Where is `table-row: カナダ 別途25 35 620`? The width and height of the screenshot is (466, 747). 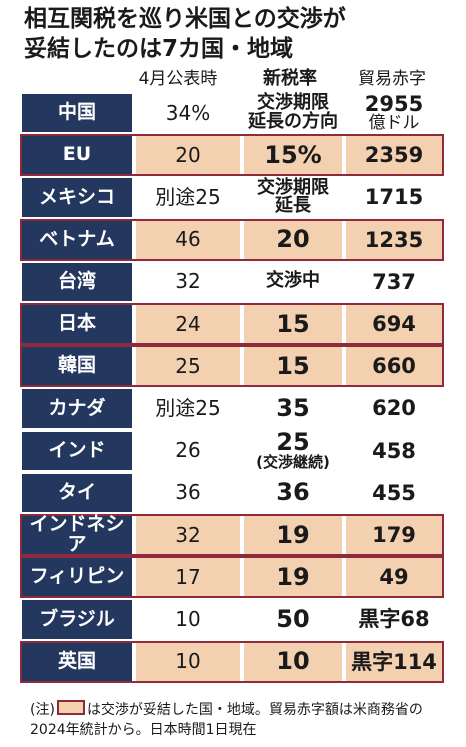 table-row: カナダ 別途25 35 620 is located at coordinates (232, 408).